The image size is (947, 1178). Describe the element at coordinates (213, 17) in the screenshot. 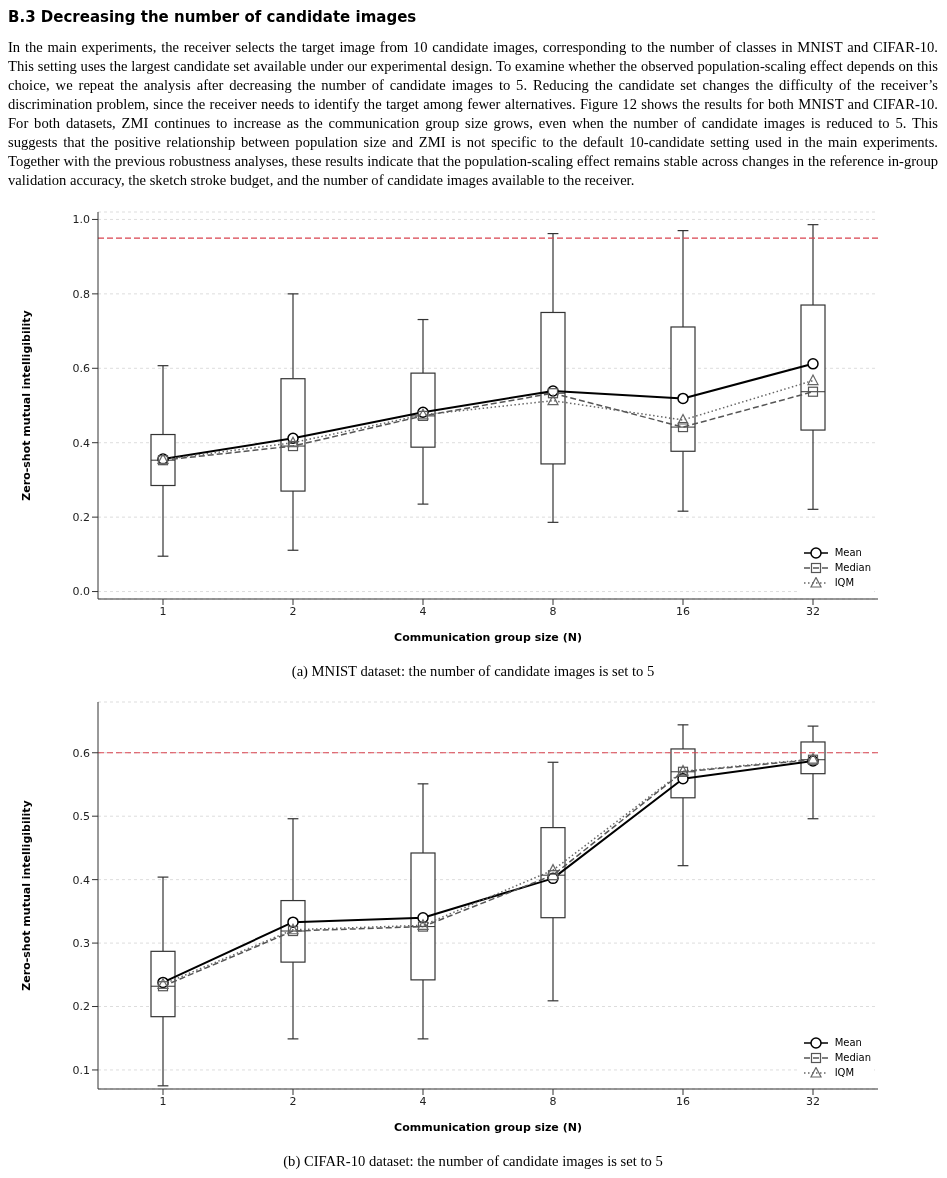

I see `chart-title: B.3 Decreasing the number of candidate images` at that location.